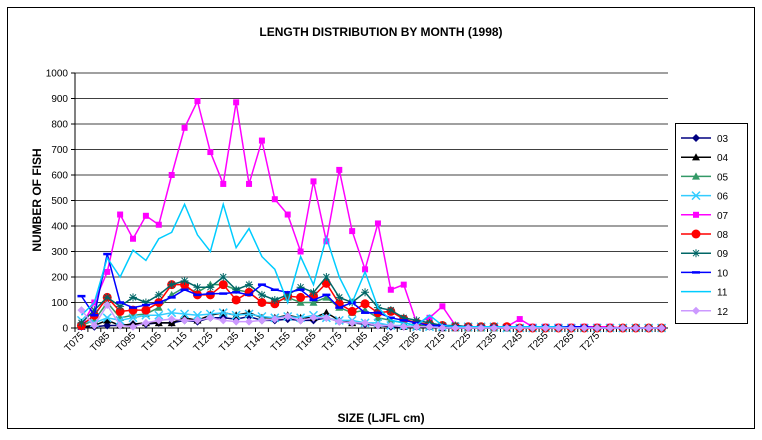  I want to click on y-tick-label: 100, so click(59, 303).